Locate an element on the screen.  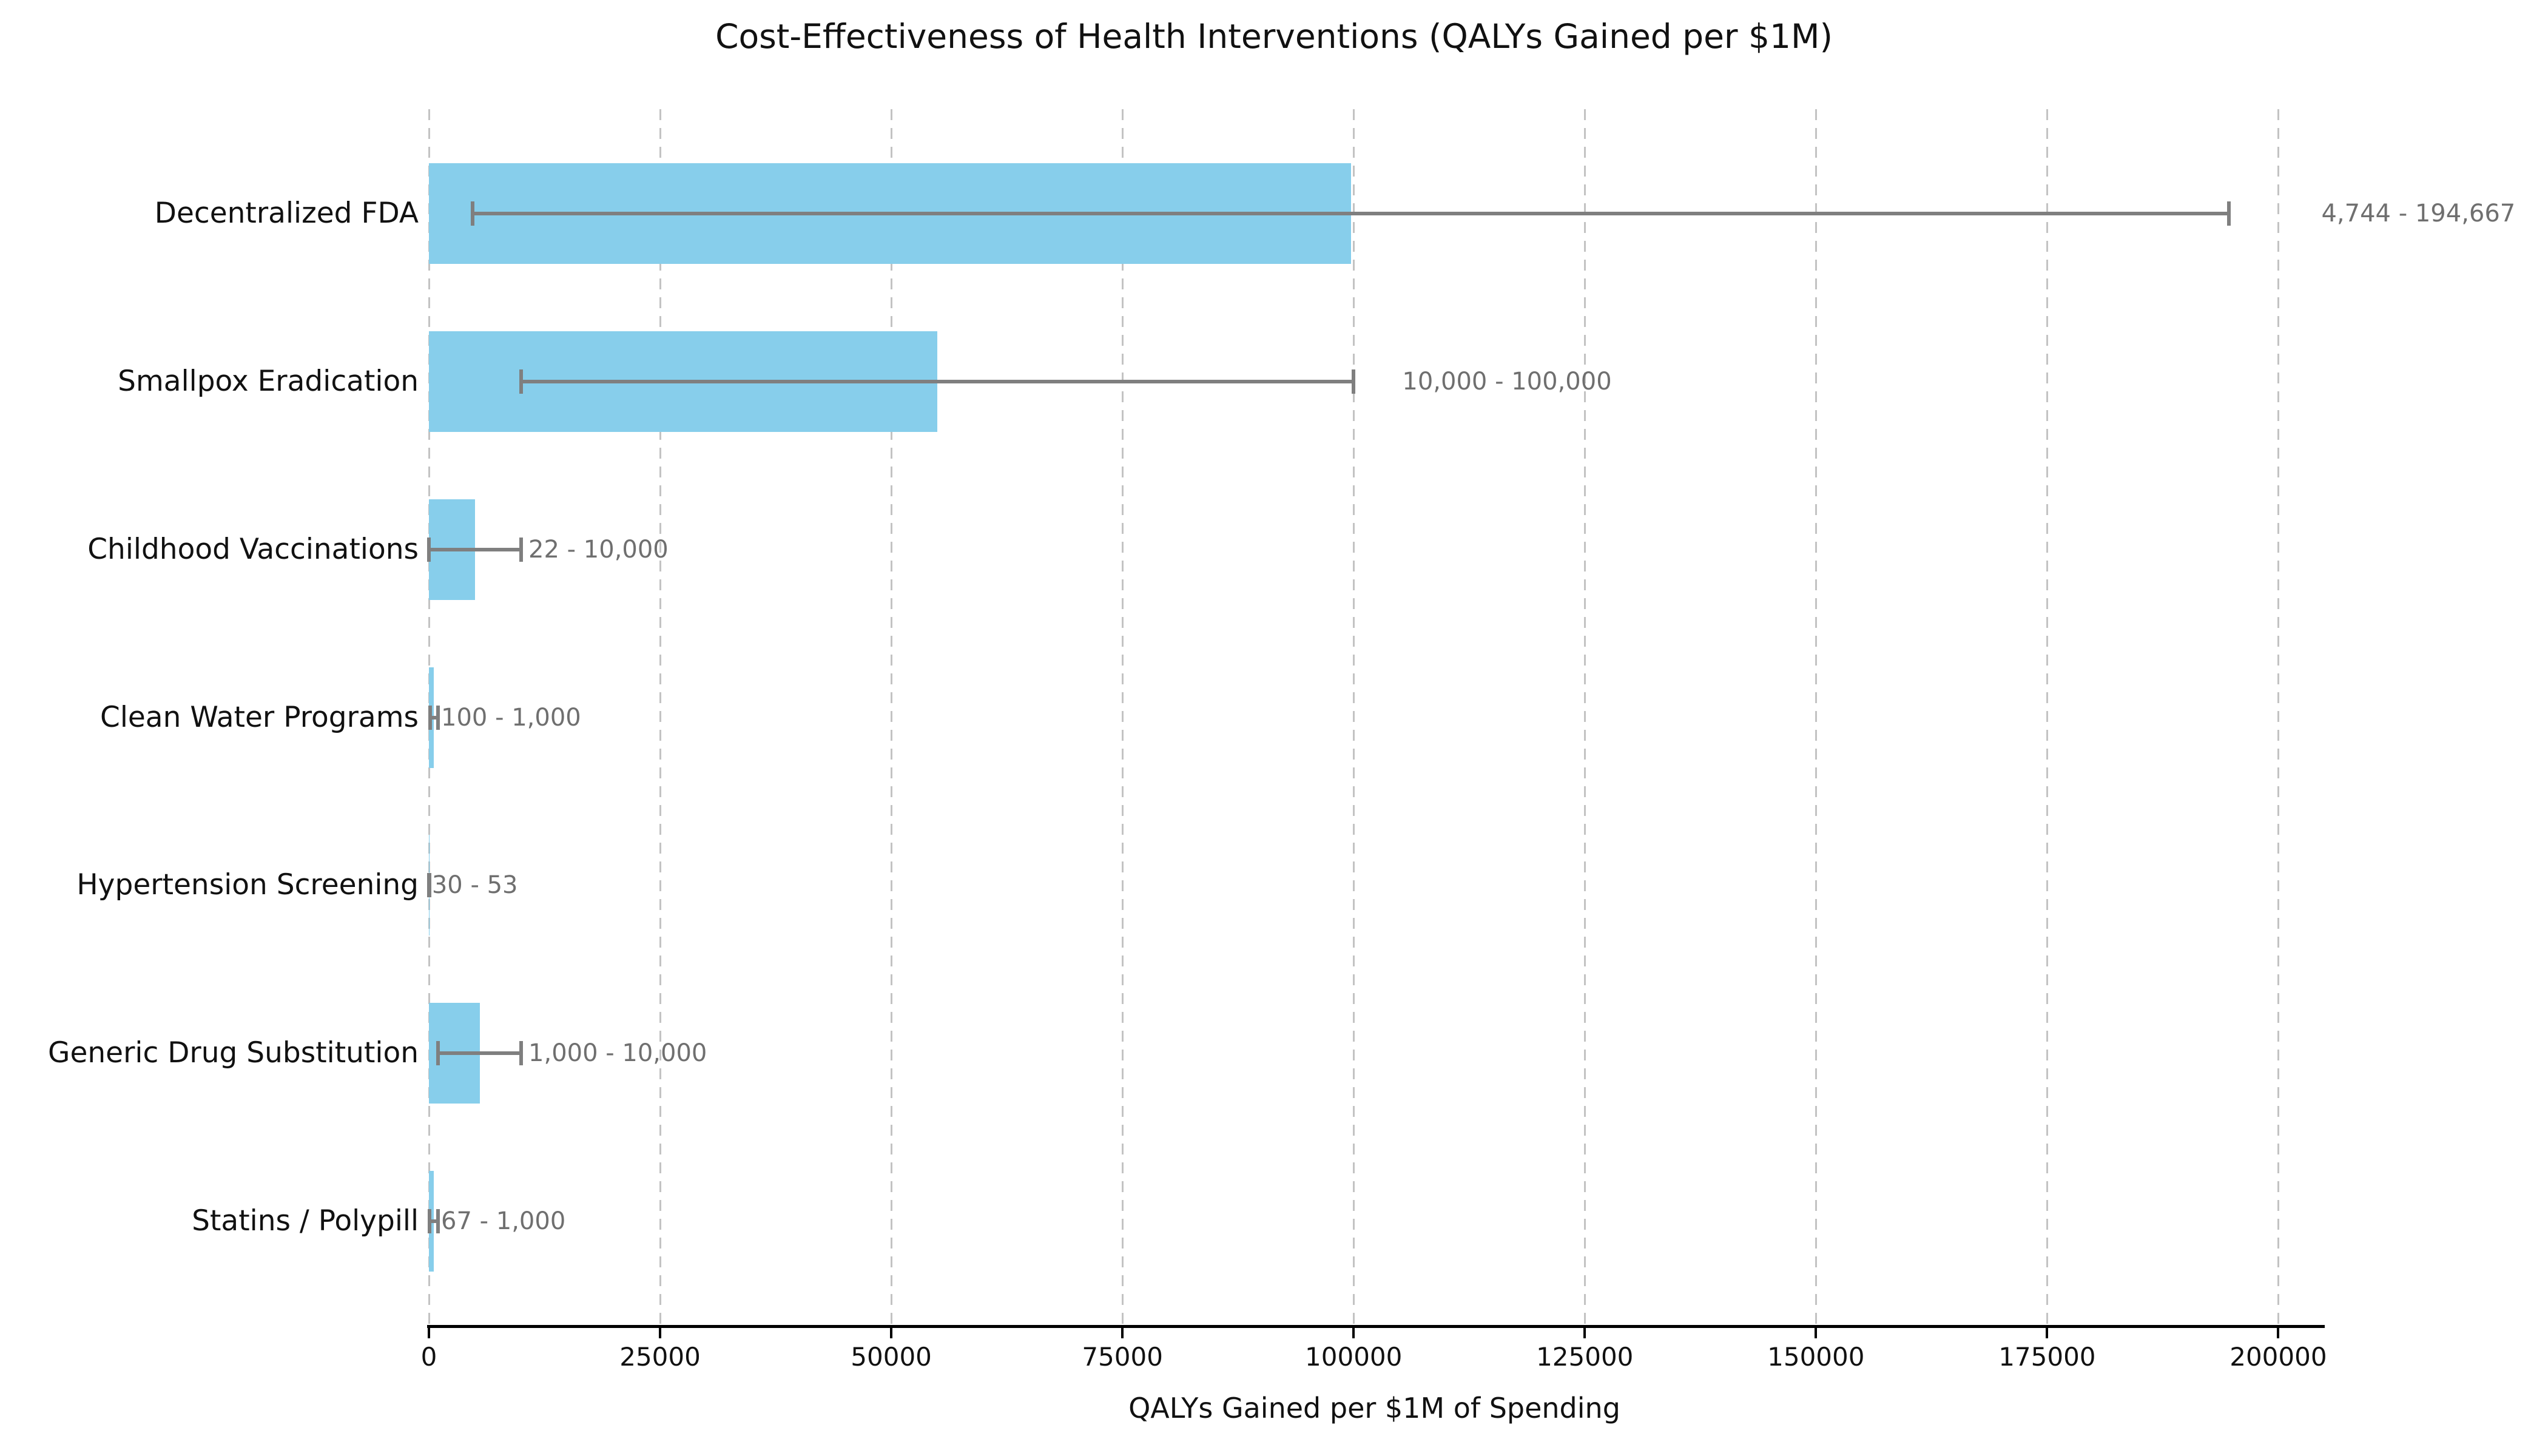
range-label: 100 - 1,000 is located at coordinates (511, 717).